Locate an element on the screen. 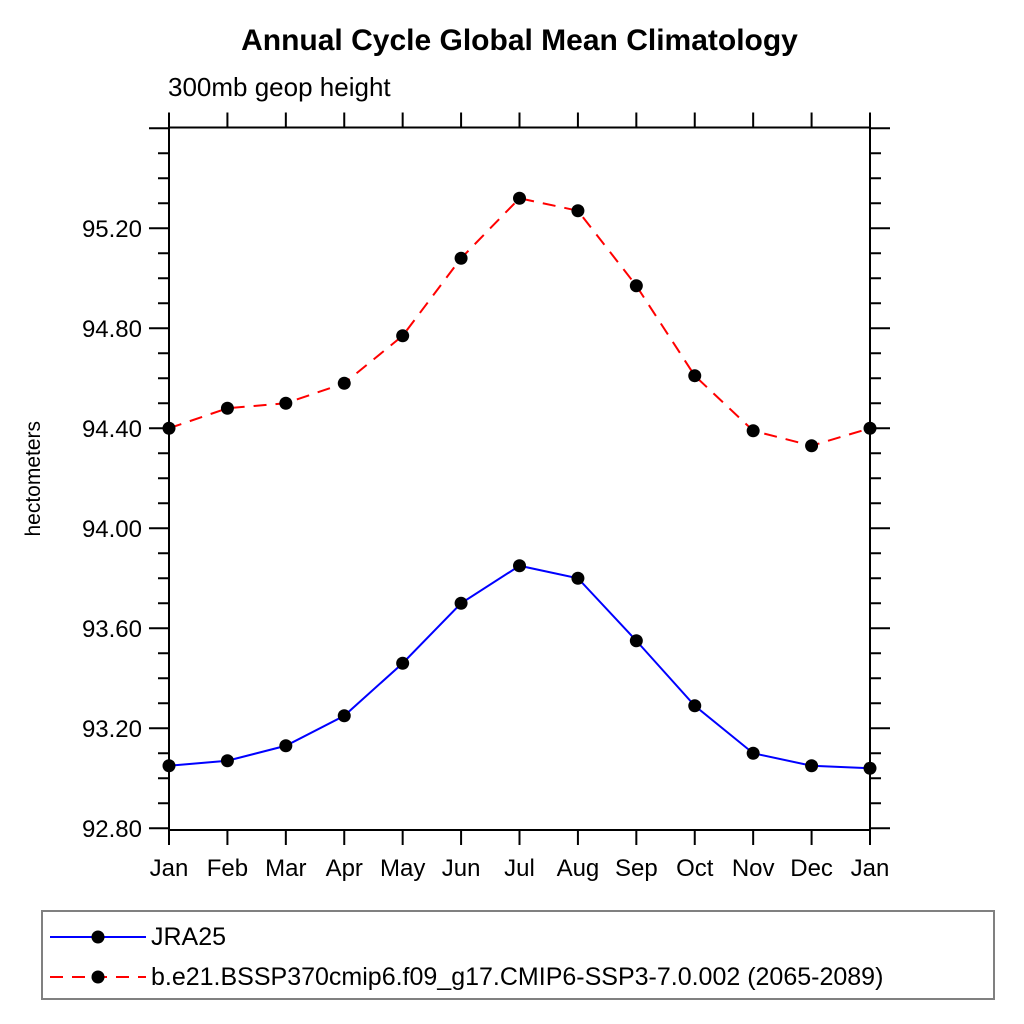  series-line is located at coordinates (519, 667).